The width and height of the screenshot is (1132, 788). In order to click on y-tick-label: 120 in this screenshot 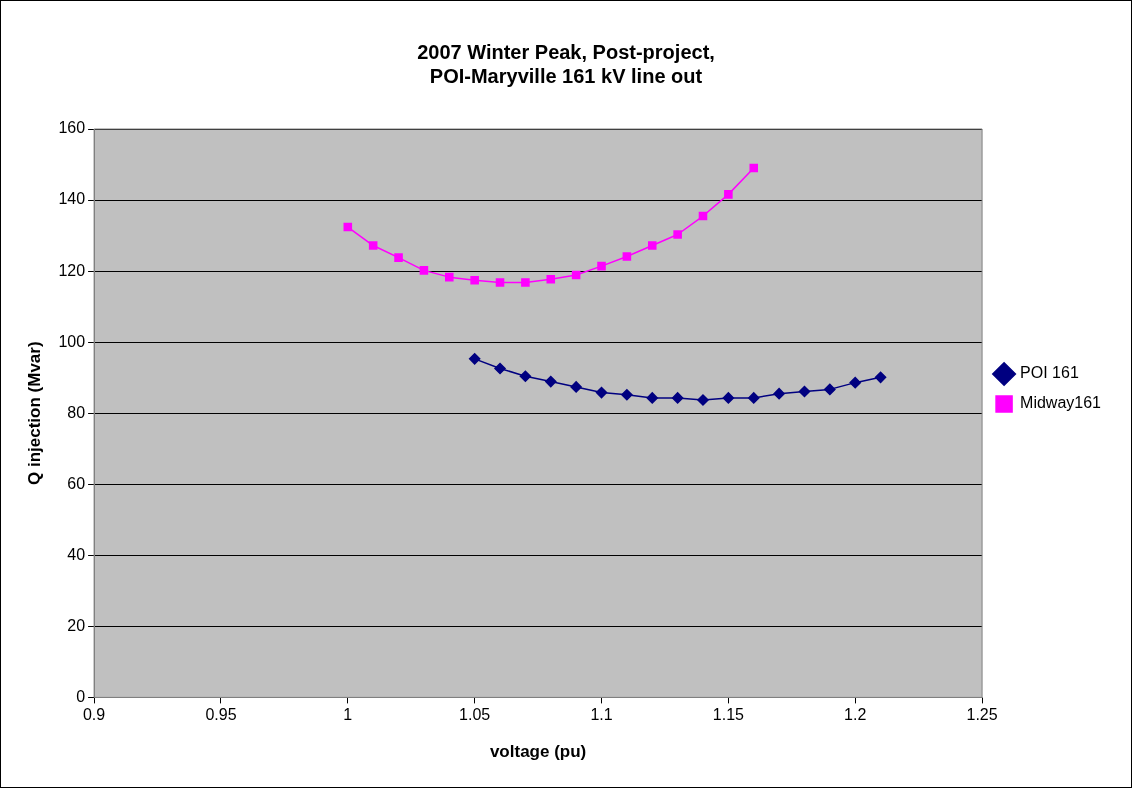, I will do `click(72, 270)`.